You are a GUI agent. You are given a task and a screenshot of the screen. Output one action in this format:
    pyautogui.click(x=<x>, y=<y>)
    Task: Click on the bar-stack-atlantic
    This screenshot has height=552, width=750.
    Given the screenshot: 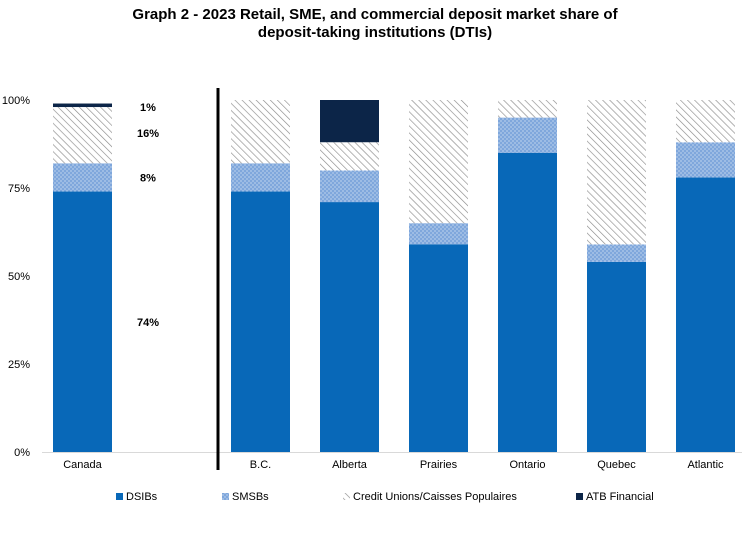 What is the action you would take?
    pyautogui.click(x=705, y=276)
    